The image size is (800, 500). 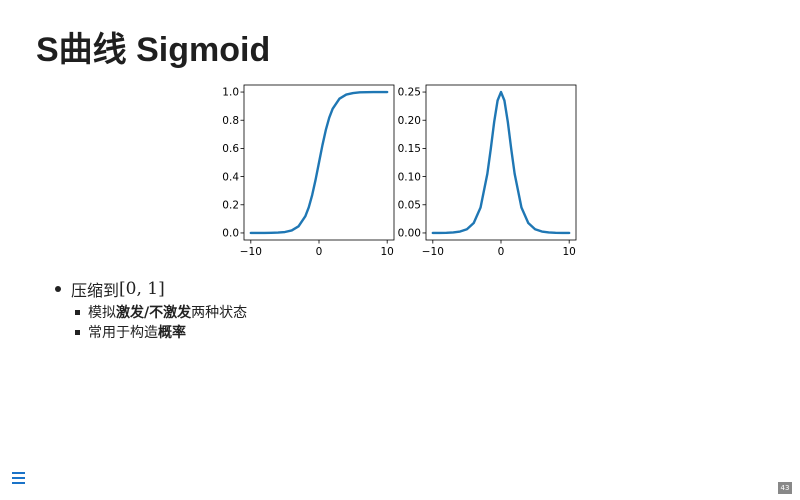 What do you see at coordinates (230, 177) in the screenshot?
I see `chart-1-ytick-label: 0.4` at bounding box center [230, 177].